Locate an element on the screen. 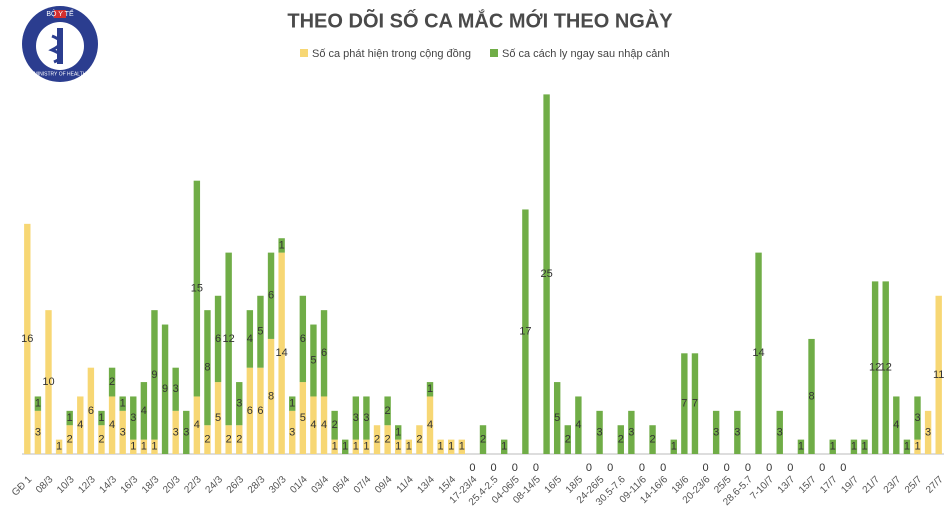 Image resolution: width=952 pixels, height=528 pixels. x-tick-label: 13/4 is located at coordinates (426, 485).